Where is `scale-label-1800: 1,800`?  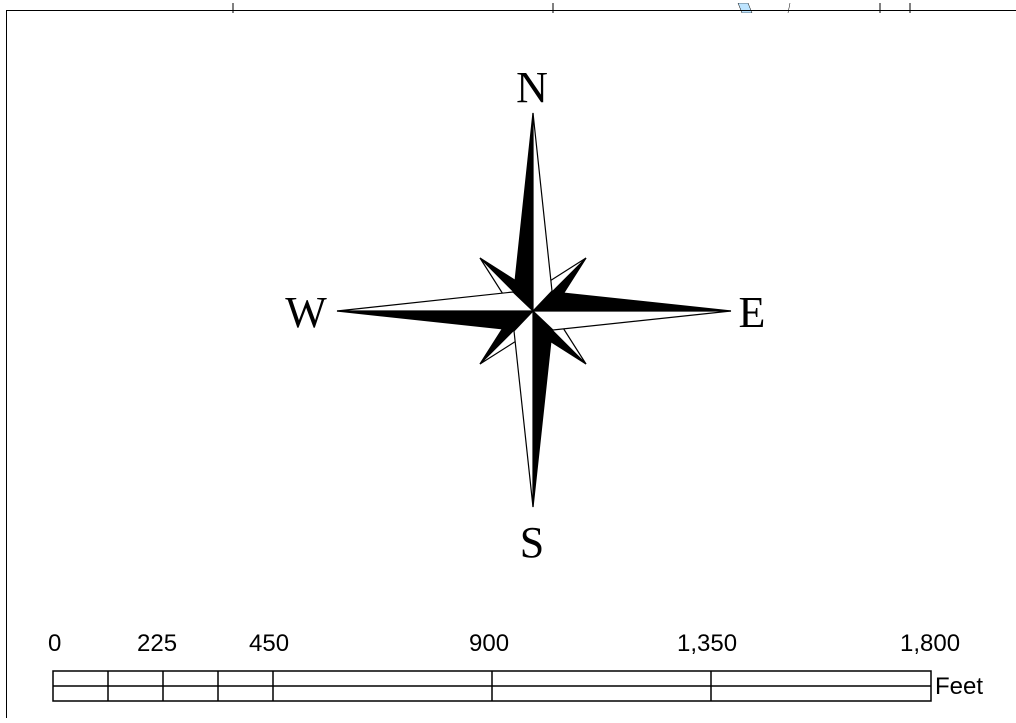
scale-label-1800: 1,800 is located at coordinates (930, 643).